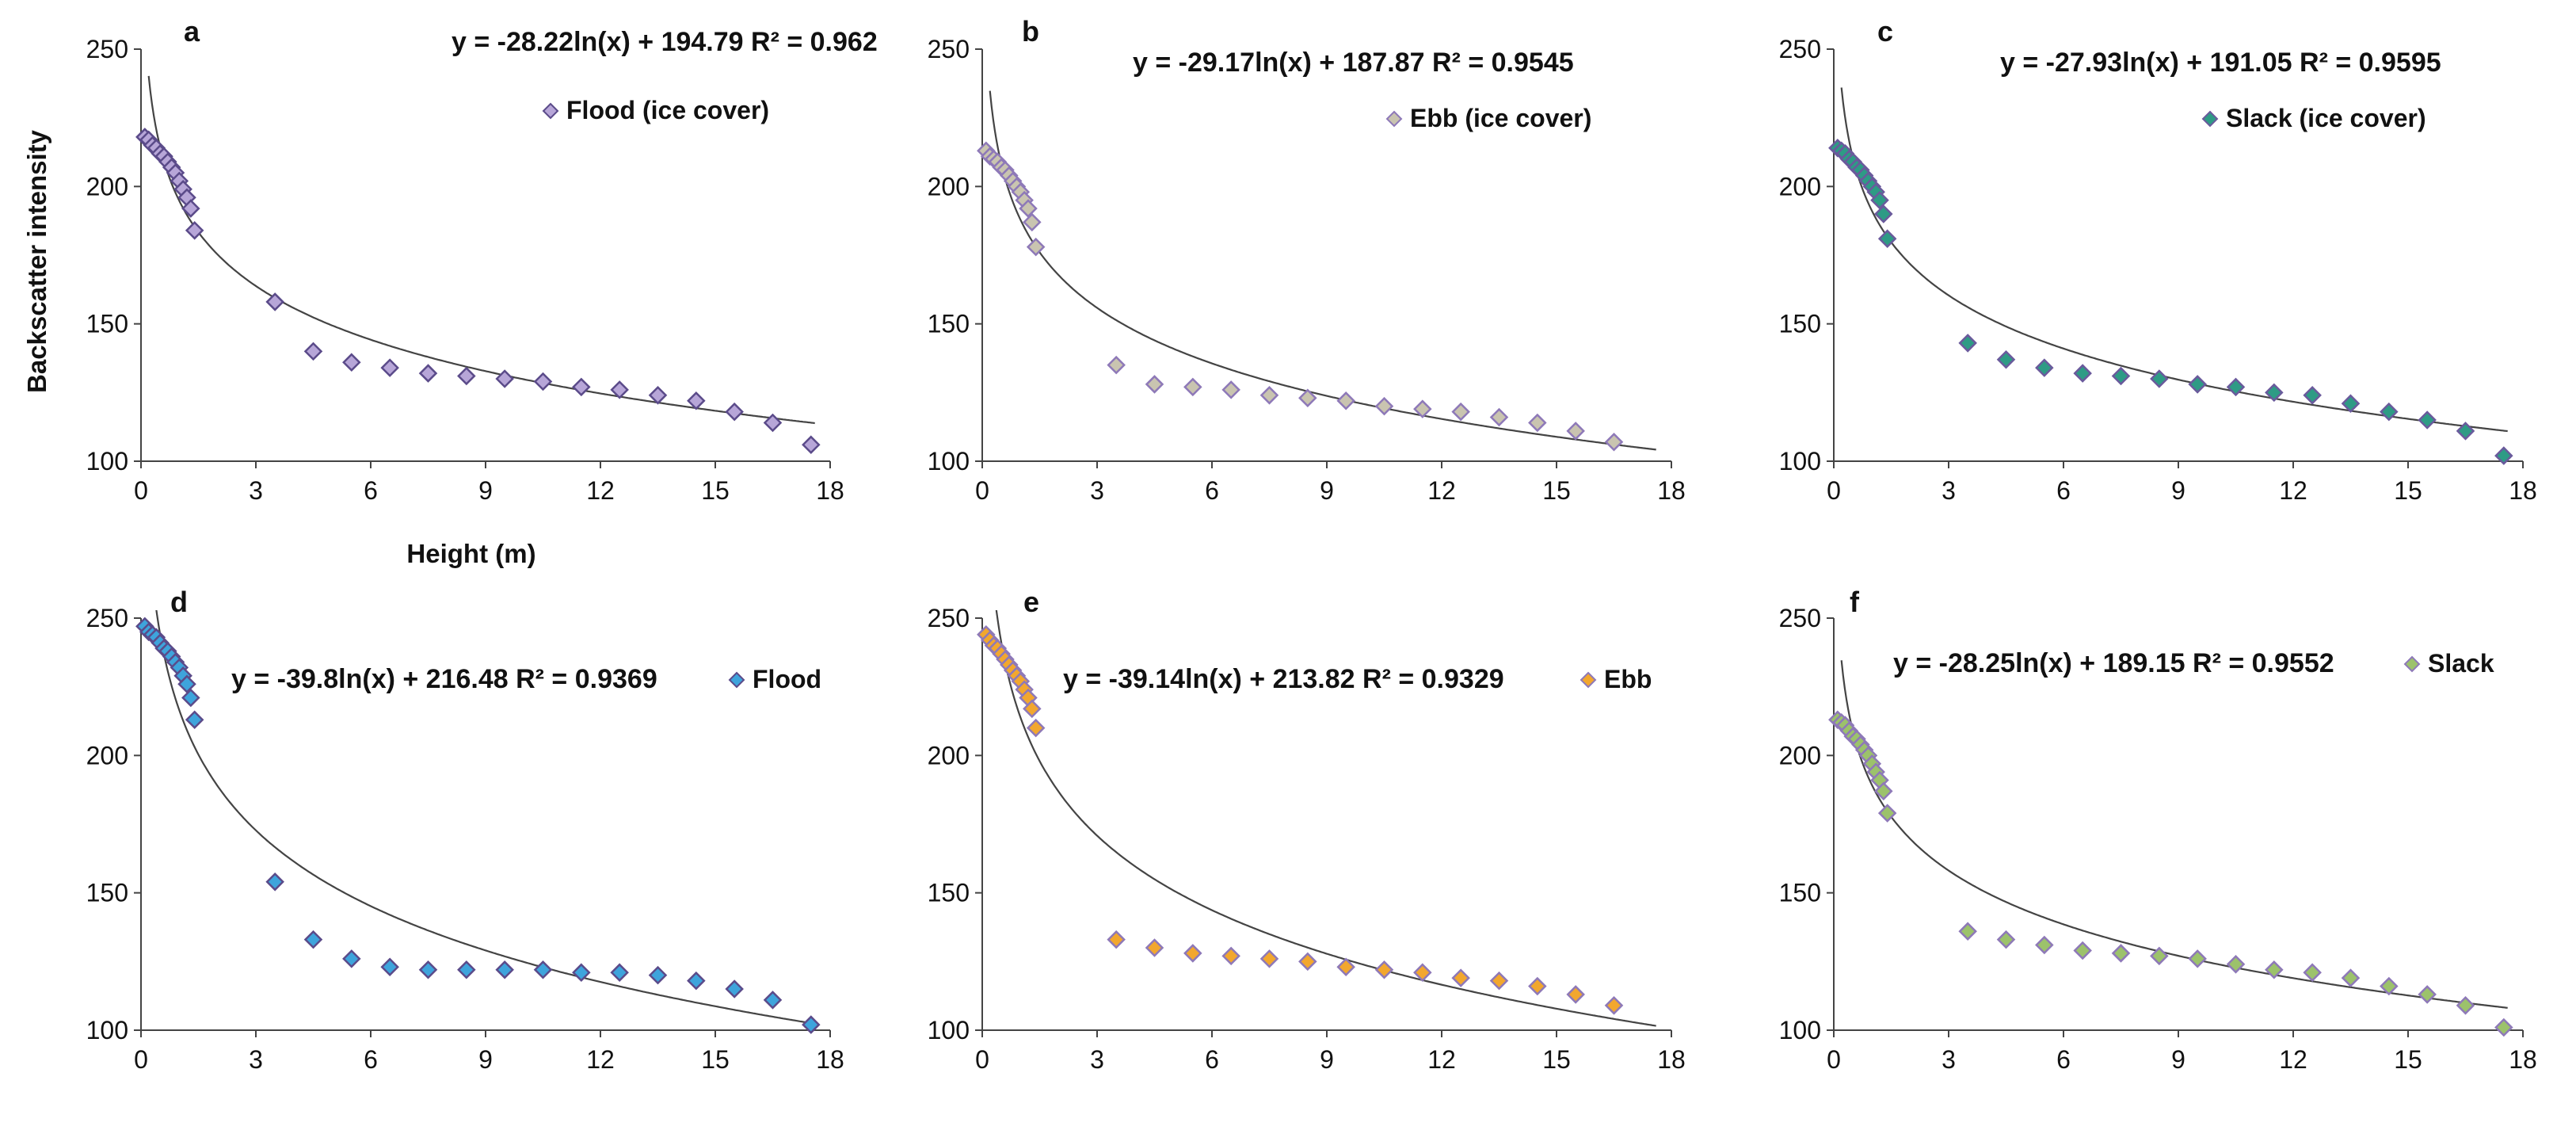  I want to click on legend-label: Ebb (ice cover), so click(1501, 118).